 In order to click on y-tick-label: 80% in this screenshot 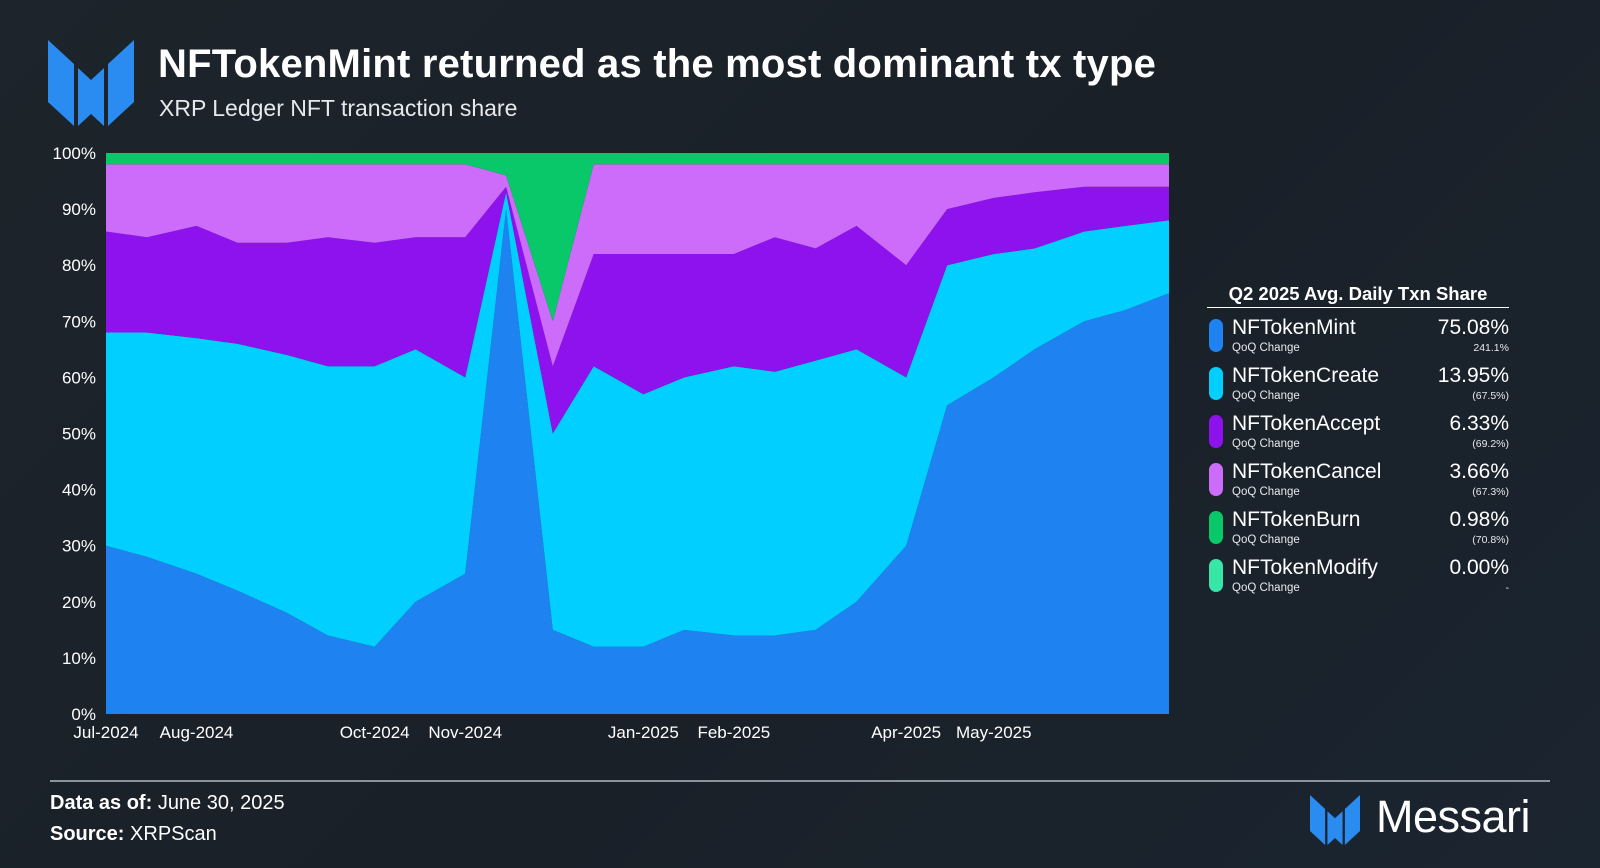, I will do `click(79, 265)`.